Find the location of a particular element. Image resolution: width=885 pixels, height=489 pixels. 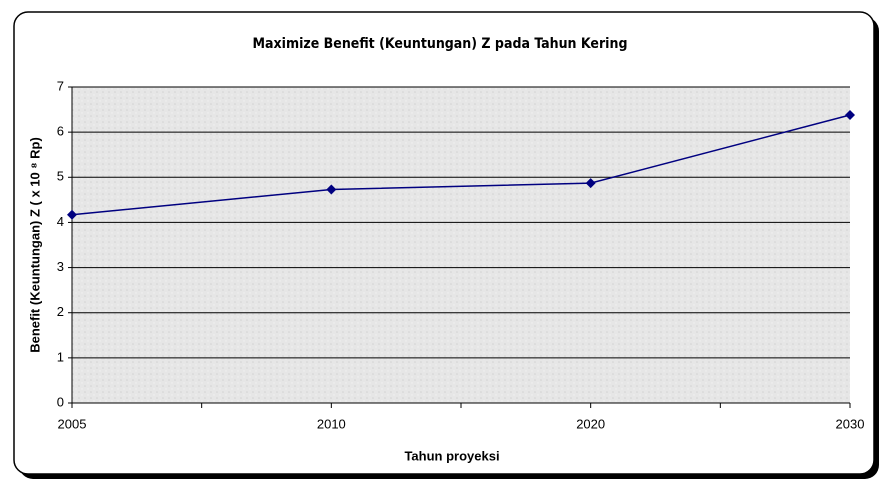

y-tick-label: 6 is located at coordinates (60, 131).